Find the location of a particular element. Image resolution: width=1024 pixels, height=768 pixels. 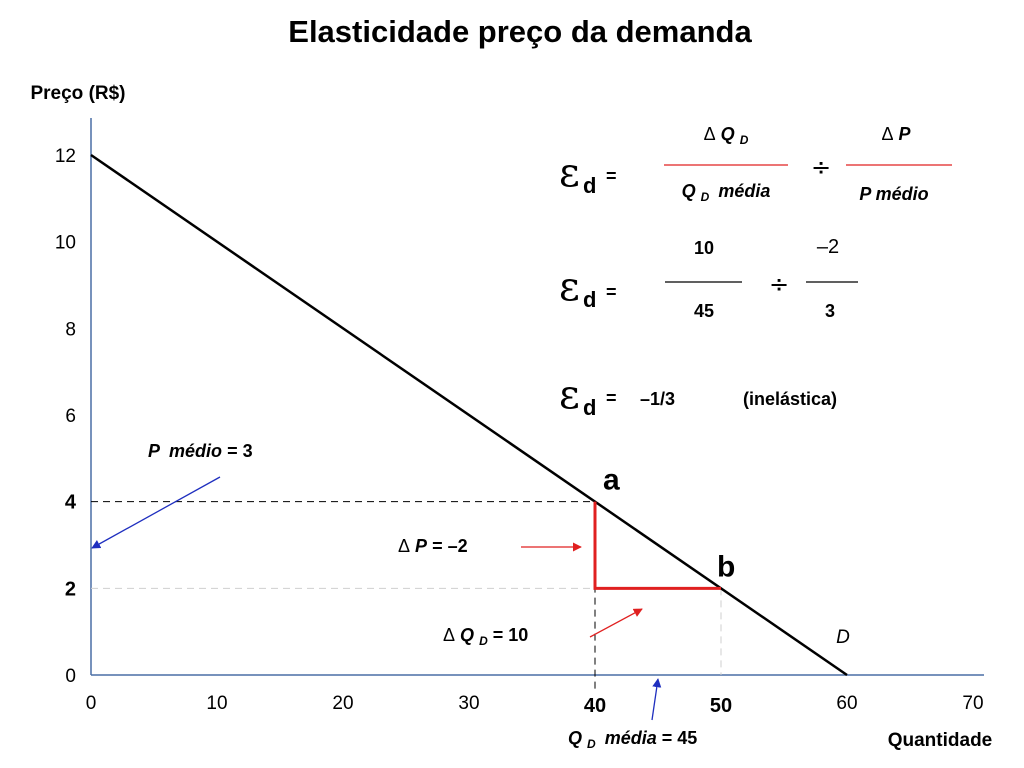

annotation-delta-p: Δ P = –2 is located at coordinates (433, 546).